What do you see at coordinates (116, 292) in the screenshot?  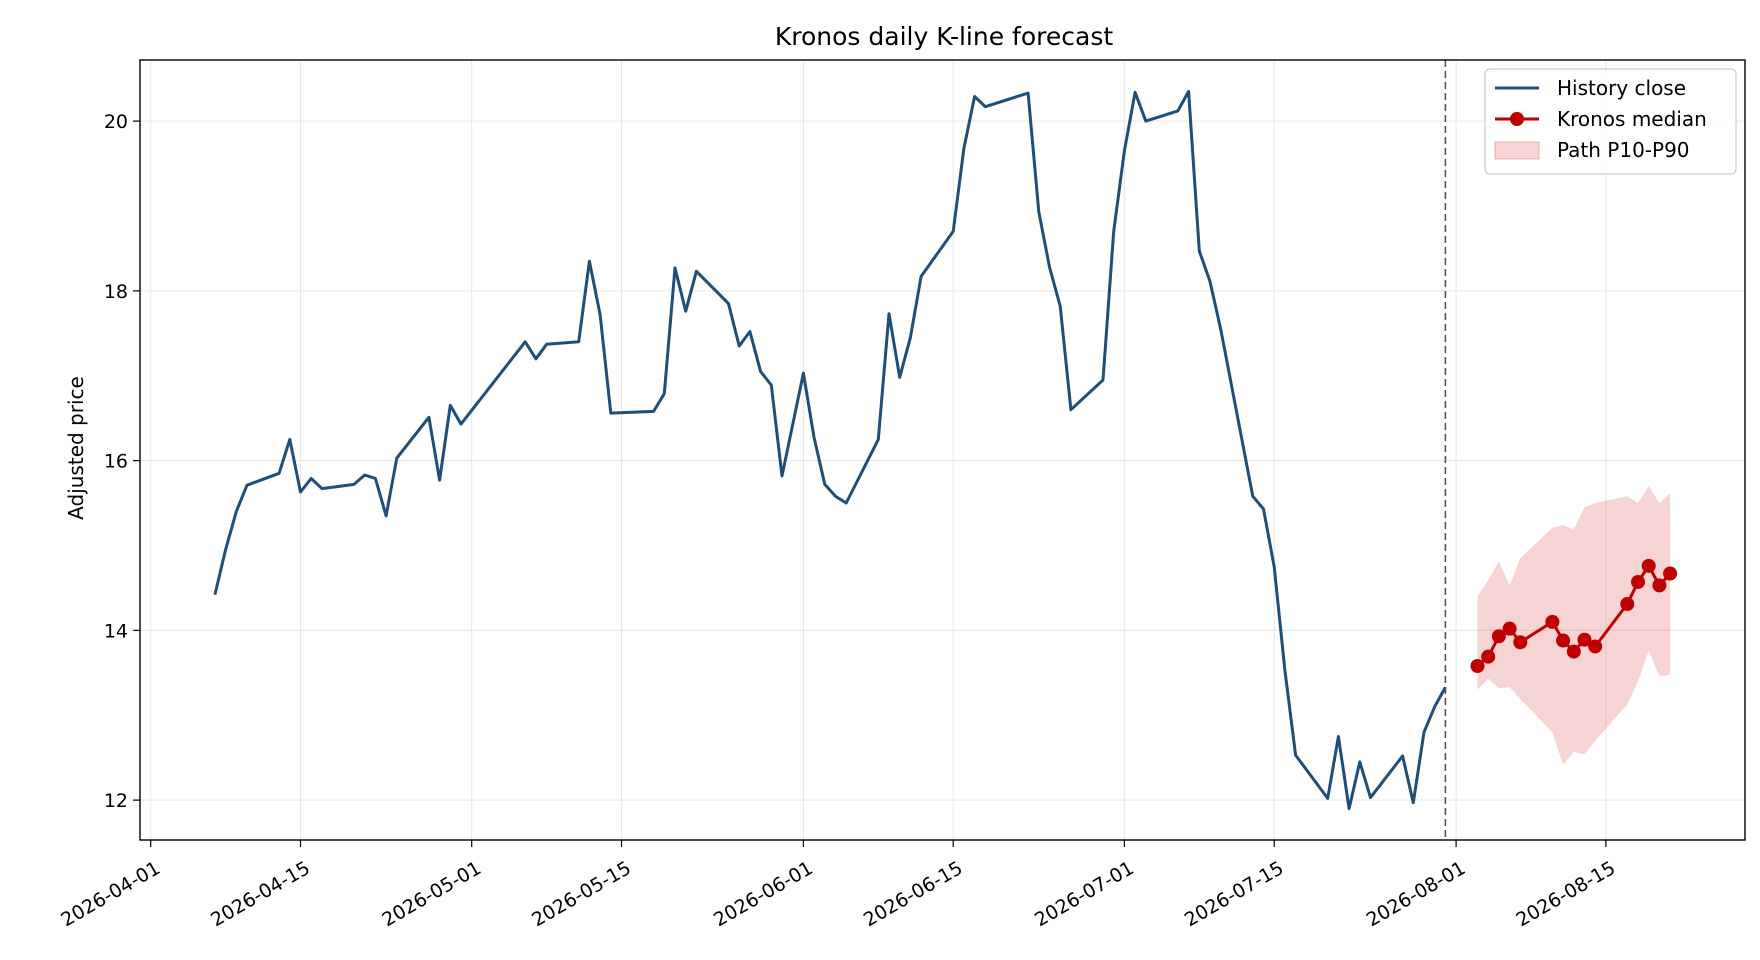 I see `y-tick-label: 18` at bounding box center [116, 292].